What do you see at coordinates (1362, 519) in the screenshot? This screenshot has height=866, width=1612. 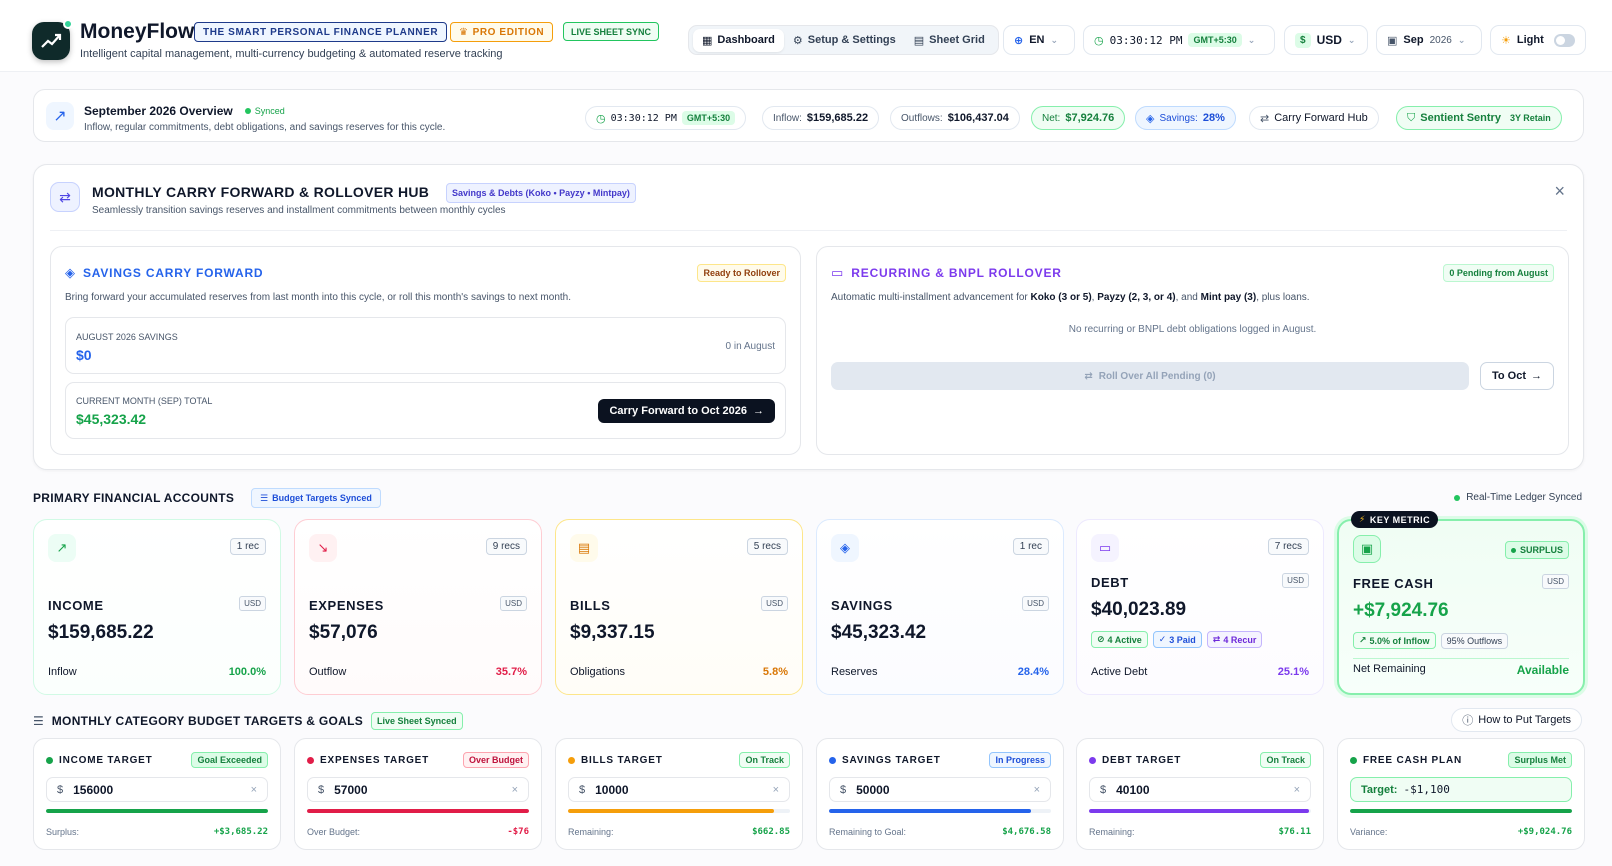 I see `bolt-icon: ⚡` at bounding box center [1362, 519].